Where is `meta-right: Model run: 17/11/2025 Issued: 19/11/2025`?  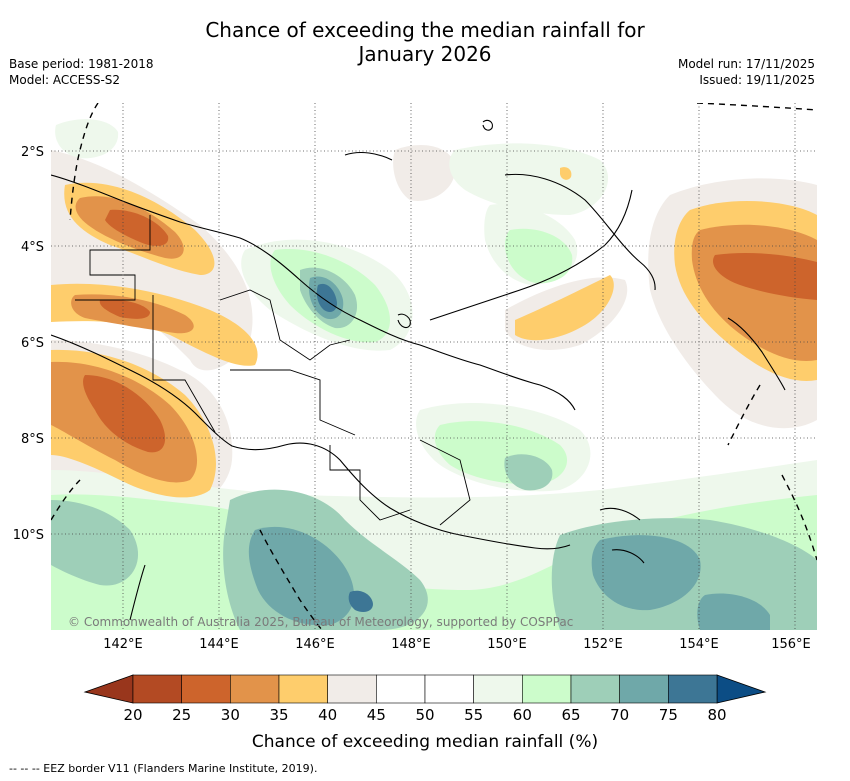
meta-right: Model run: 17/11/2025 Issued: 19/11/2025 is located at coordinates (746, 72).